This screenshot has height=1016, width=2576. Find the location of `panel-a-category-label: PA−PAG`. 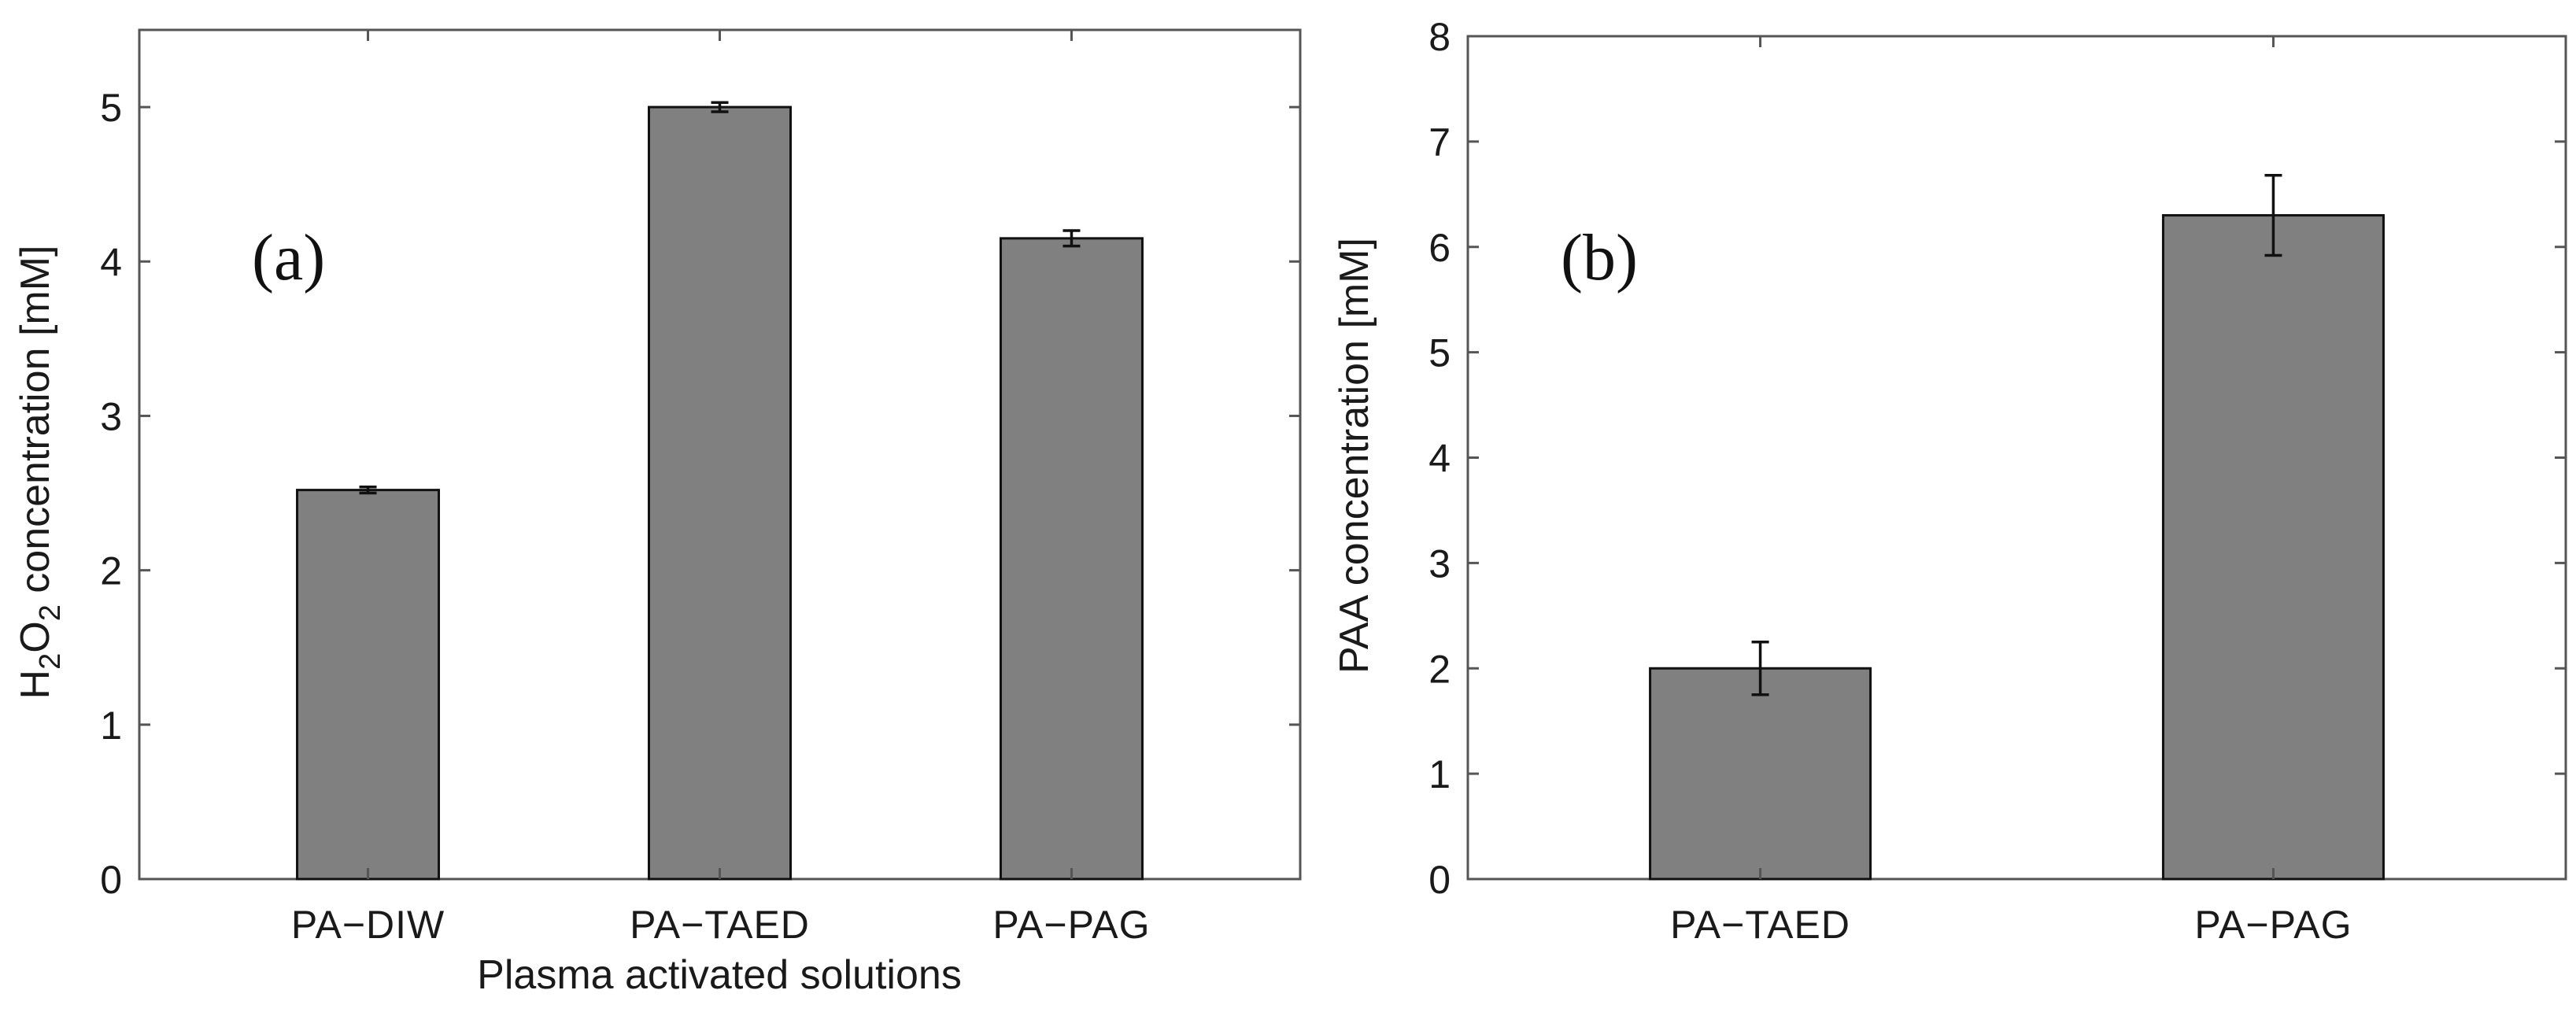

panel-a-category-label: PA−PAG is located at coordinates (1071, 925).